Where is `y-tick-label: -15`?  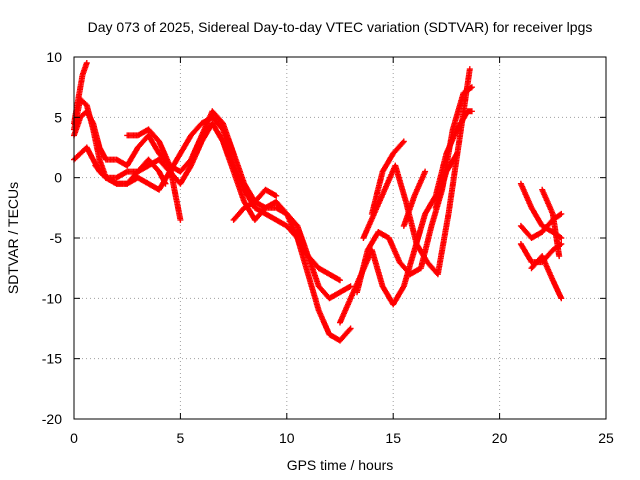
y-tick-label: -15 is located at coordinates (52, 359).